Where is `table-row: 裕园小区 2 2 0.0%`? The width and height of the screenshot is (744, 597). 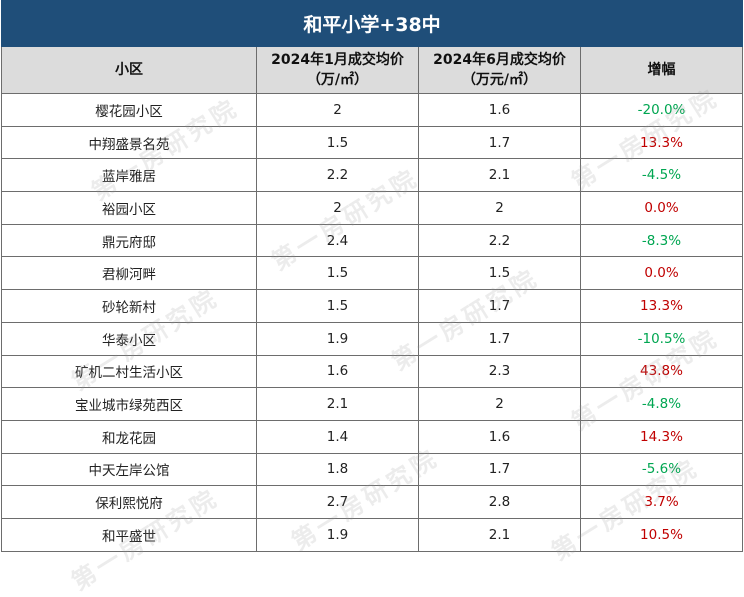
table-row: 裕园小区 2 2 0.0% is located at coordinates (372, 208).